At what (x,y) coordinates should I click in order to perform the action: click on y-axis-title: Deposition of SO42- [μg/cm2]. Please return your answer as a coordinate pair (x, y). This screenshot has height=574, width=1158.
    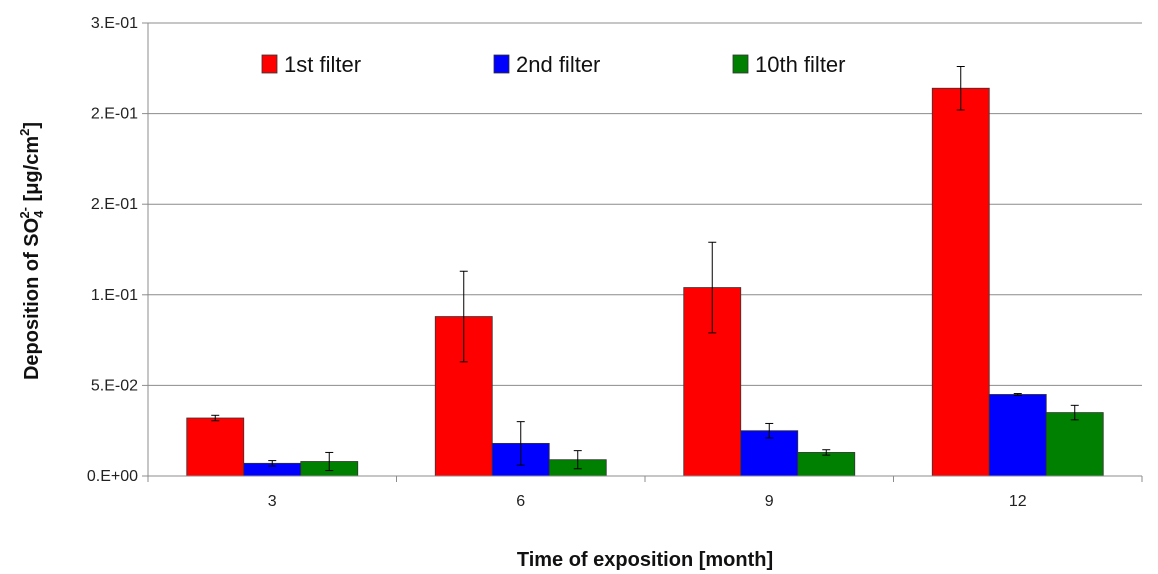
    Looking at the image, I should click on (31, 251).